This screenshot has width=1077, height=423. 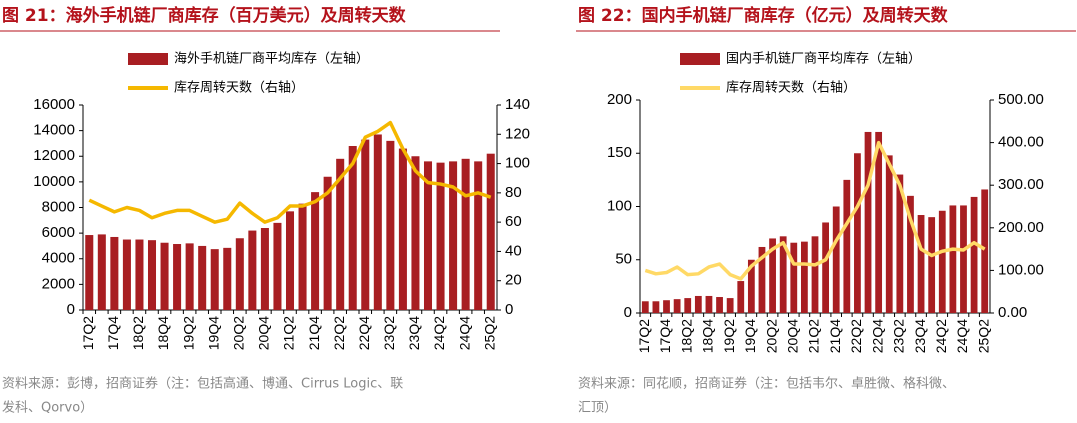 I want to click on y2-tick-label: 80, so click(x=513, y=192).